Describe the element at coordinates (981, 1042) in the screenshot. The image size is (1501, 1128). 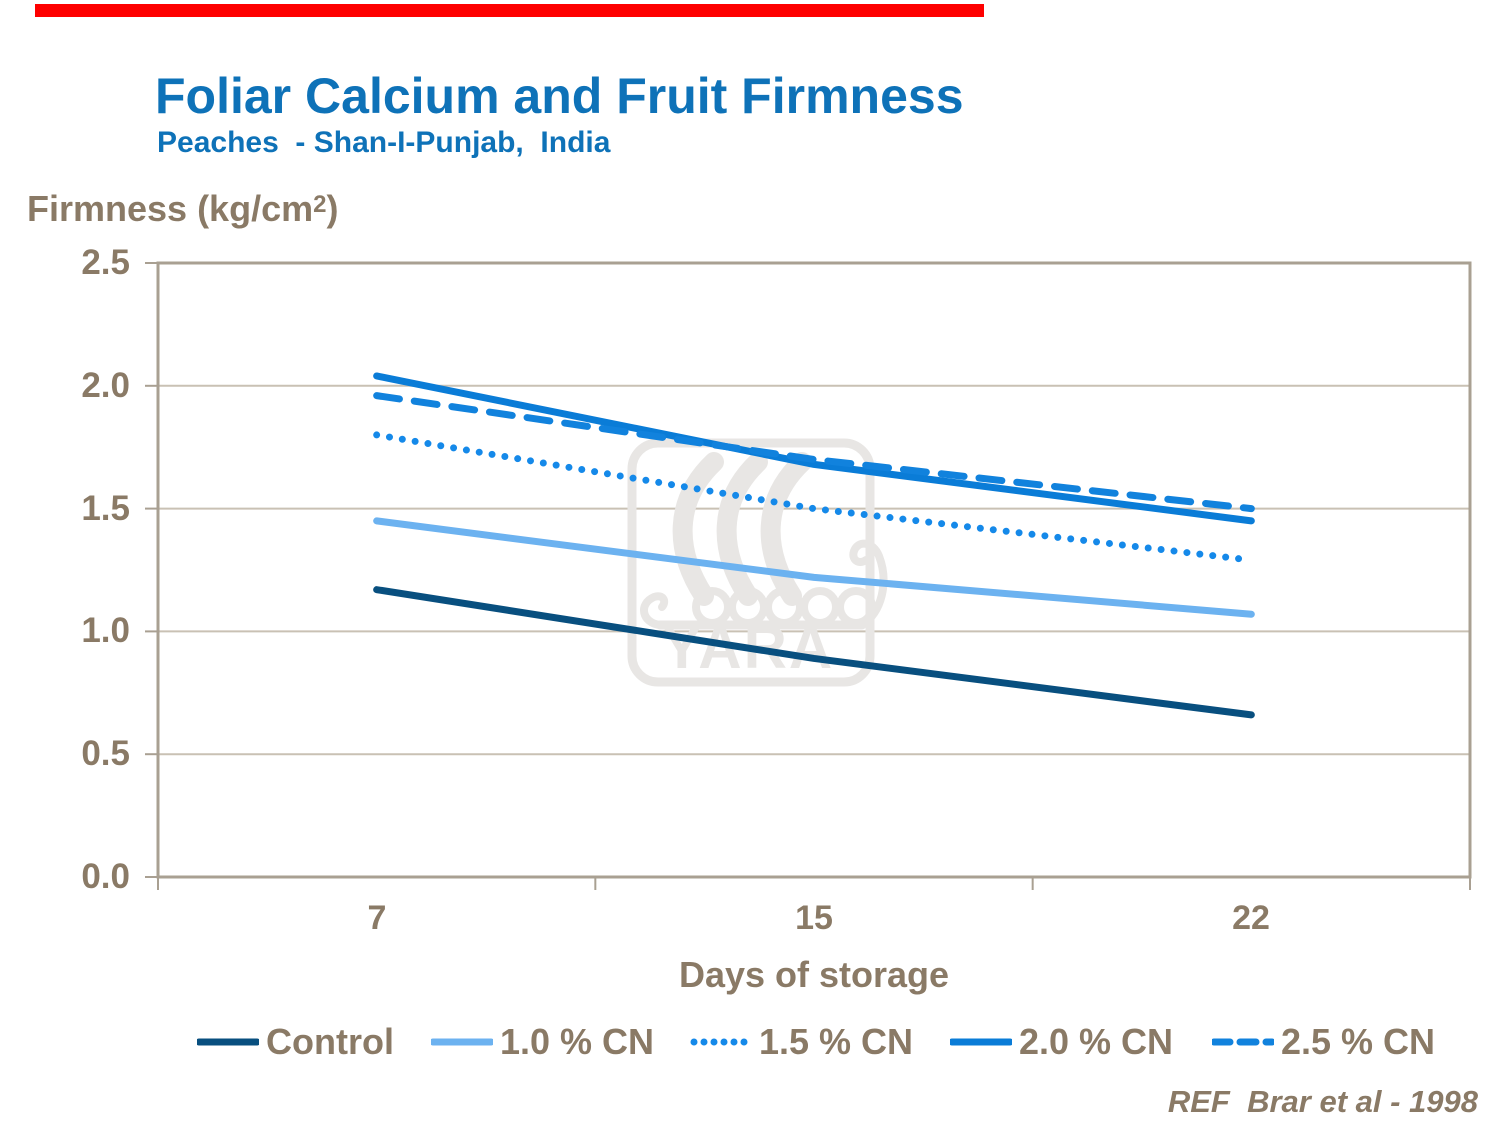
I see `legend-swatch-2-0-cn-line-icon` at that location.